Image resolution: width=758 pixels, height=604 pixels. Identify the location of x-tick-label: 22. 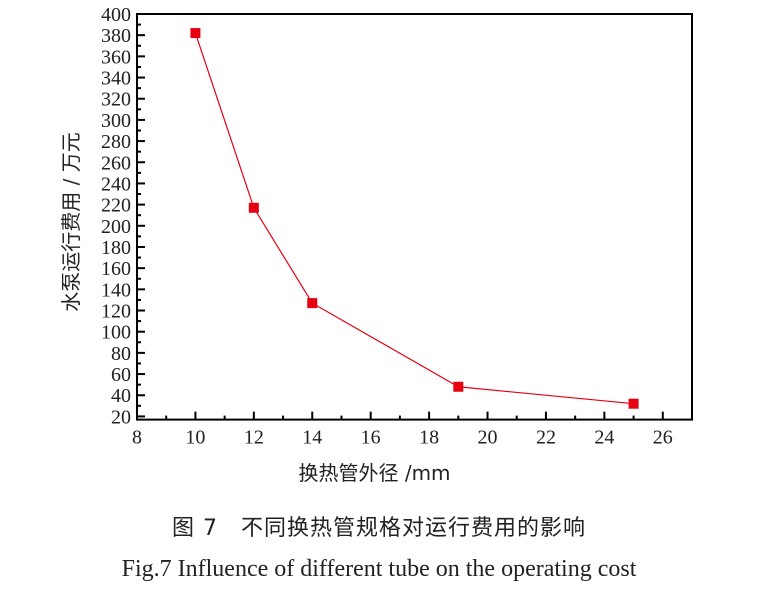
(546, 438).